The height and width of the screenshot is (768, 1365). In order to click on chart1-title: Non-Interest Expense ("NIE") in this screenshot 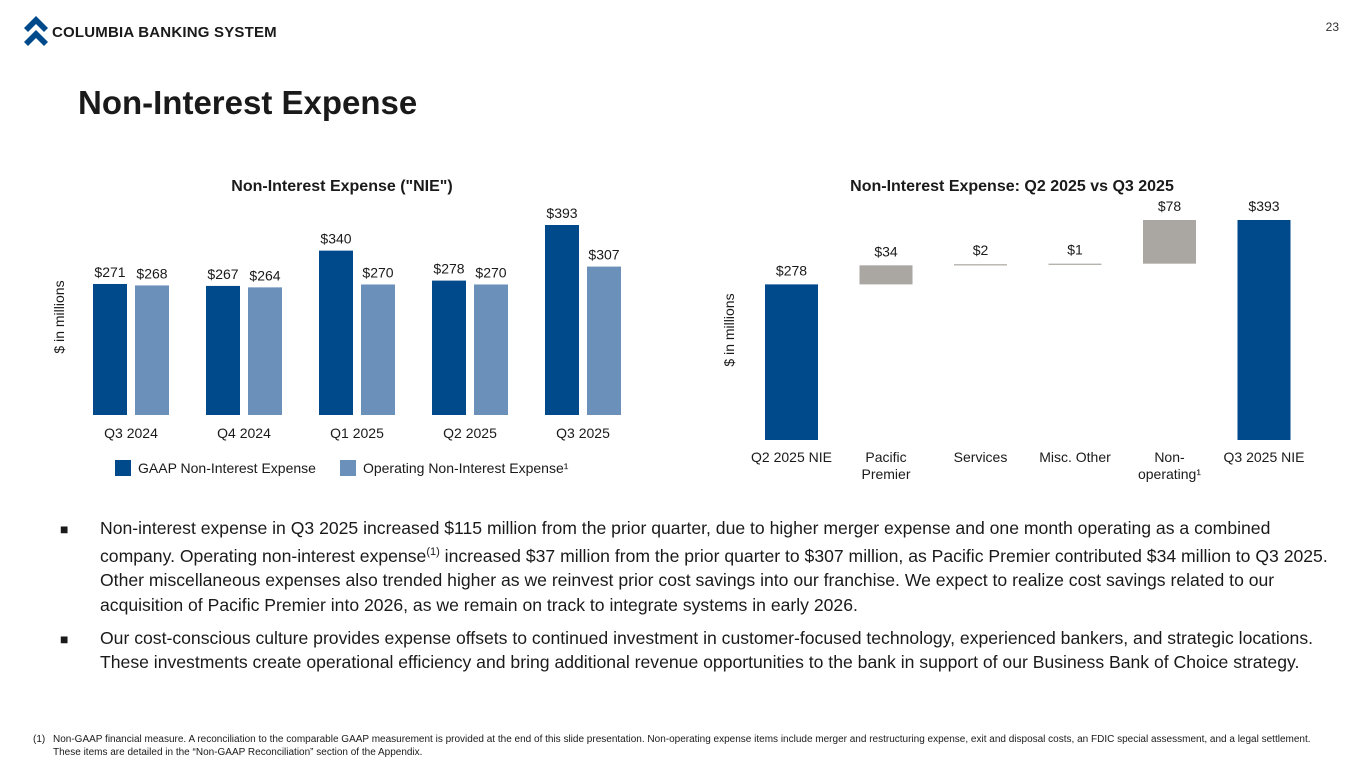, I will do `click(342, 186)`.